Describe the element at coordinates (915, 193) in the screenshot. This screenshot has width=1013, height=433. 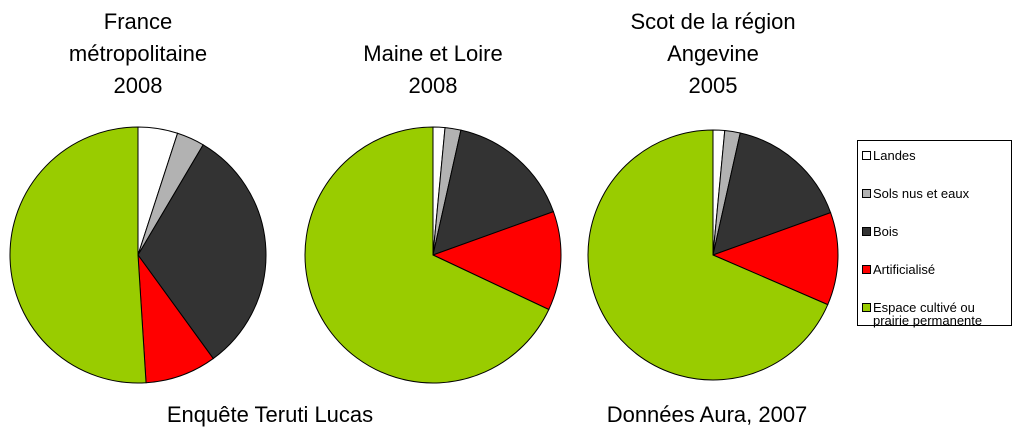
I see `legend-entry: Sols nus et eaux` at that location.